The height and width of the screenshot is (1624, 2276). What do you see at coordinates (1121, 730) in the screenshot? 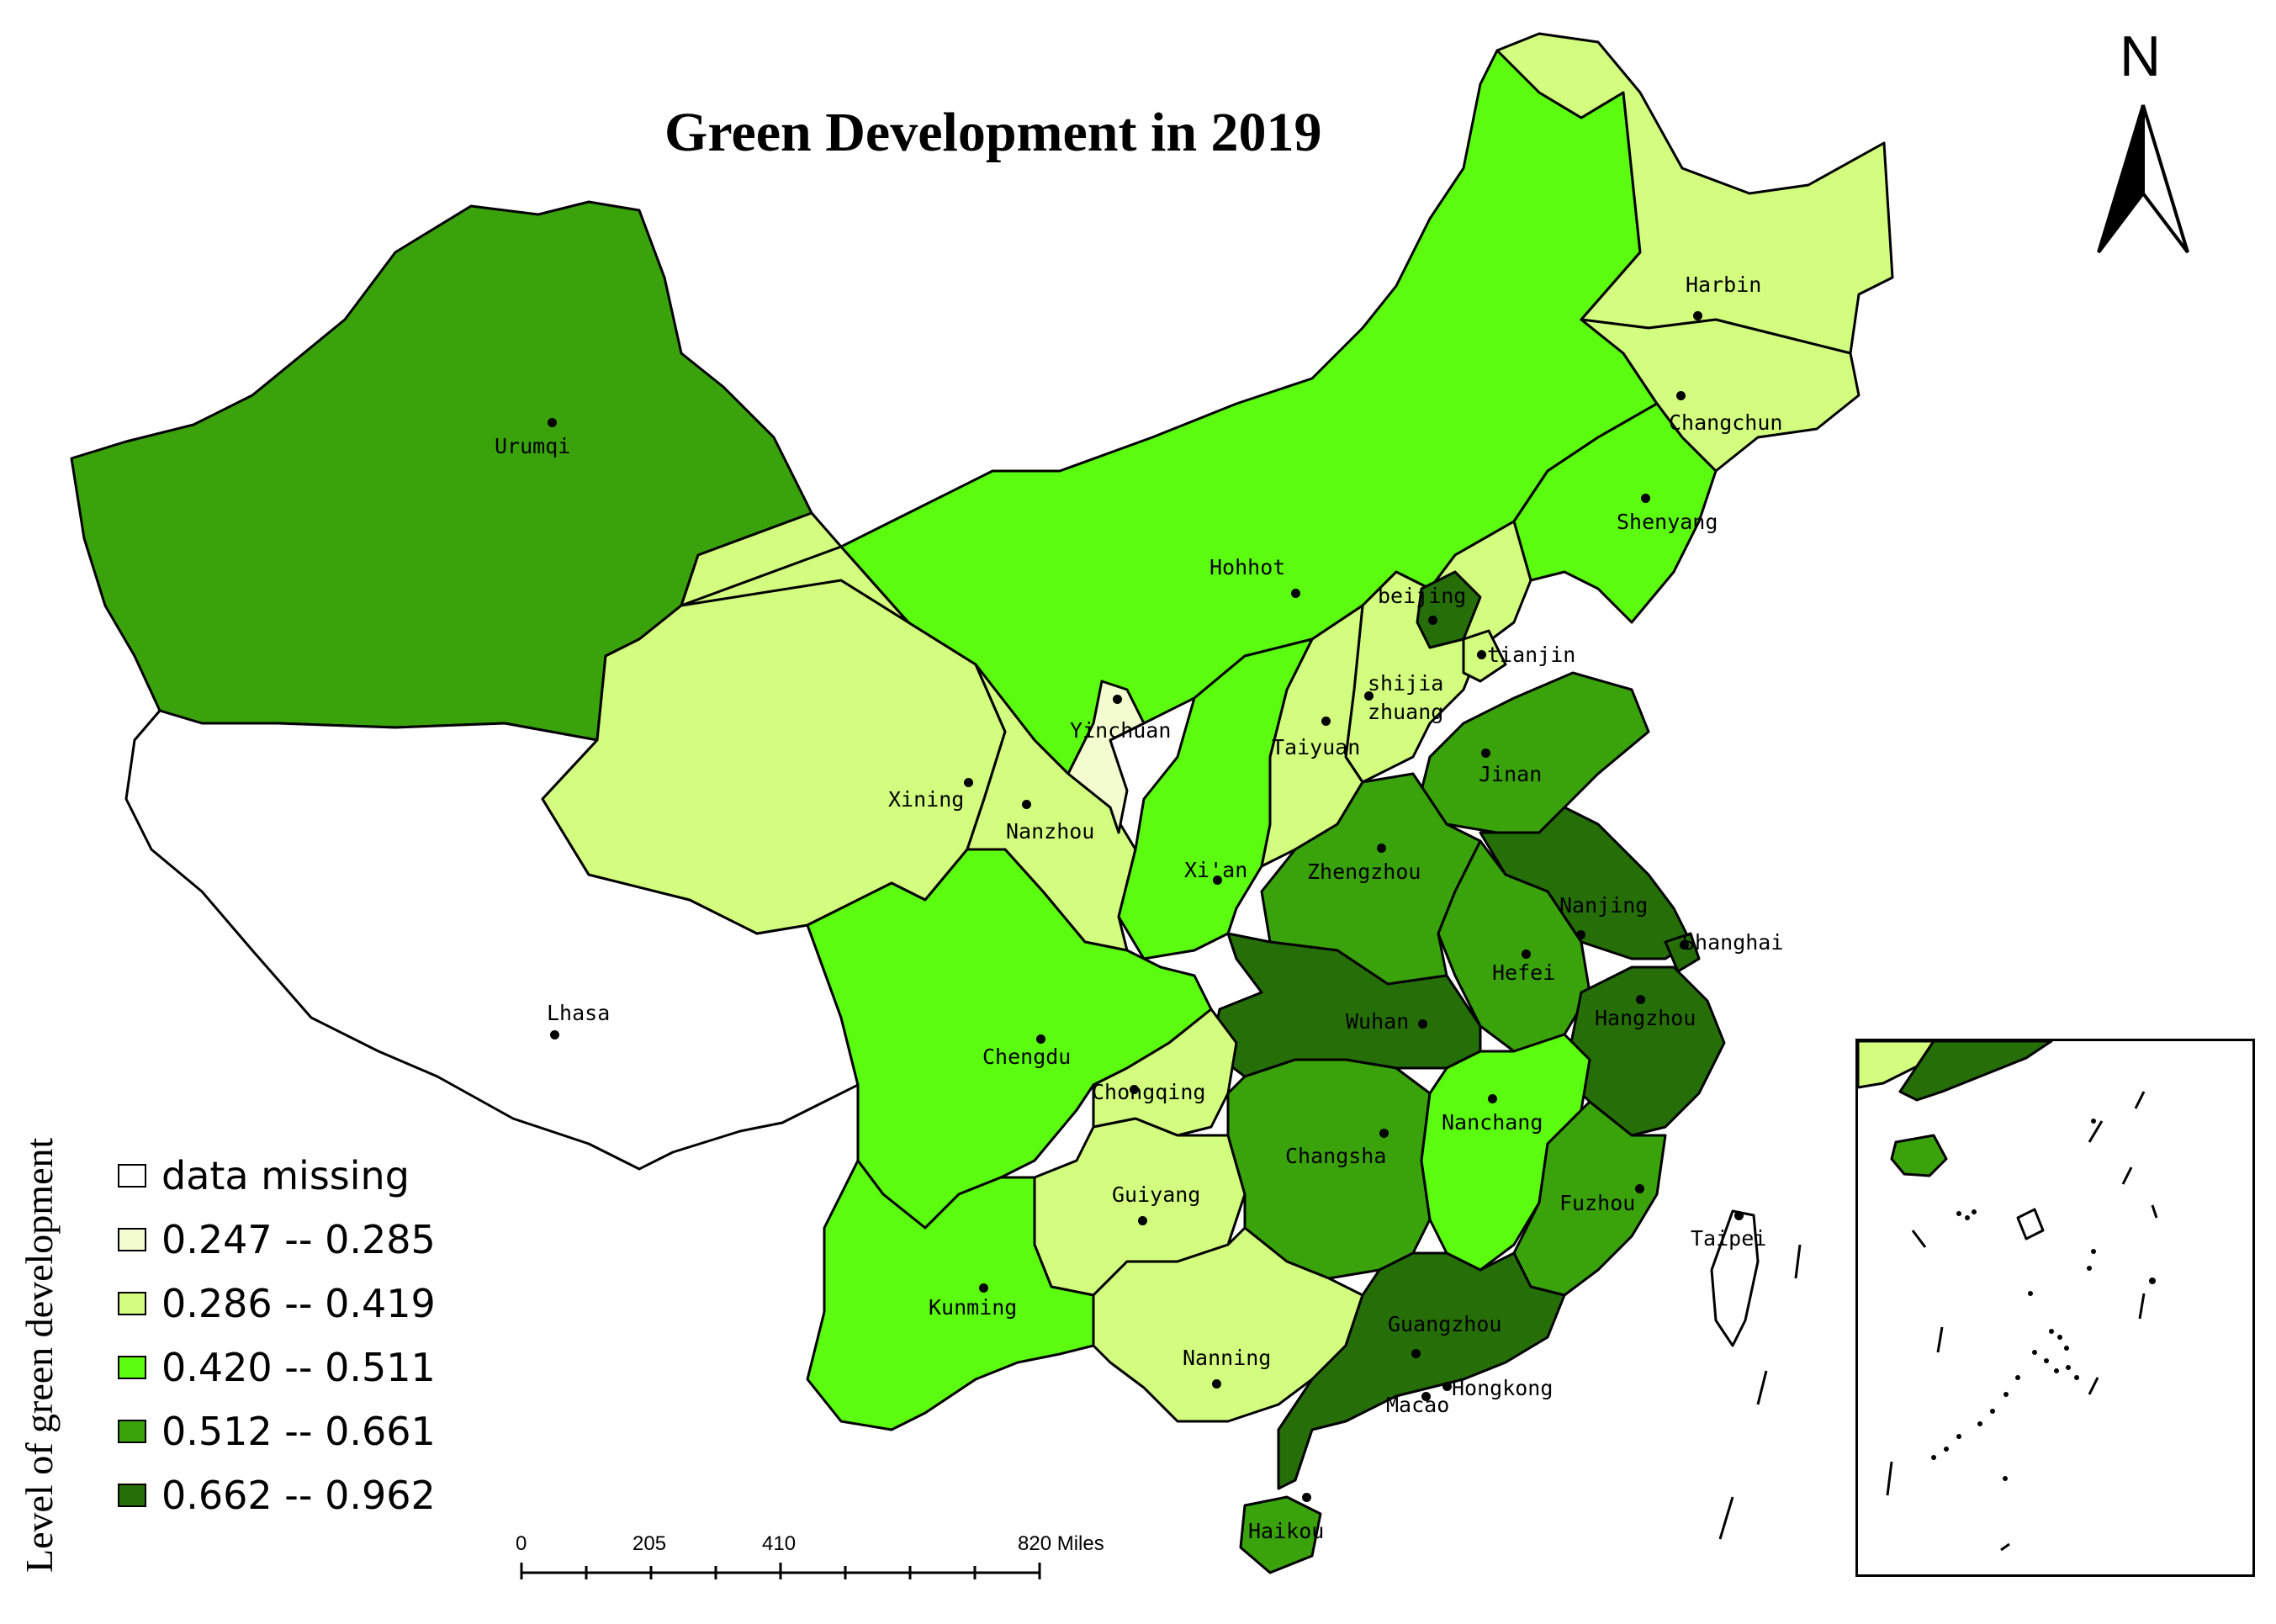
I see `city-label-yinchuan: Yinchuan` at bounding box center [1121, 730].